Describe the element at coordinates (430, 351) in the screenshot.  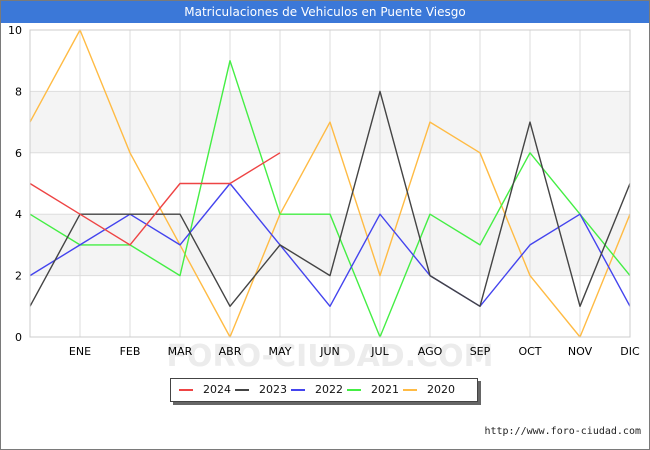
I see `x-tick-label: AGO` at that location.